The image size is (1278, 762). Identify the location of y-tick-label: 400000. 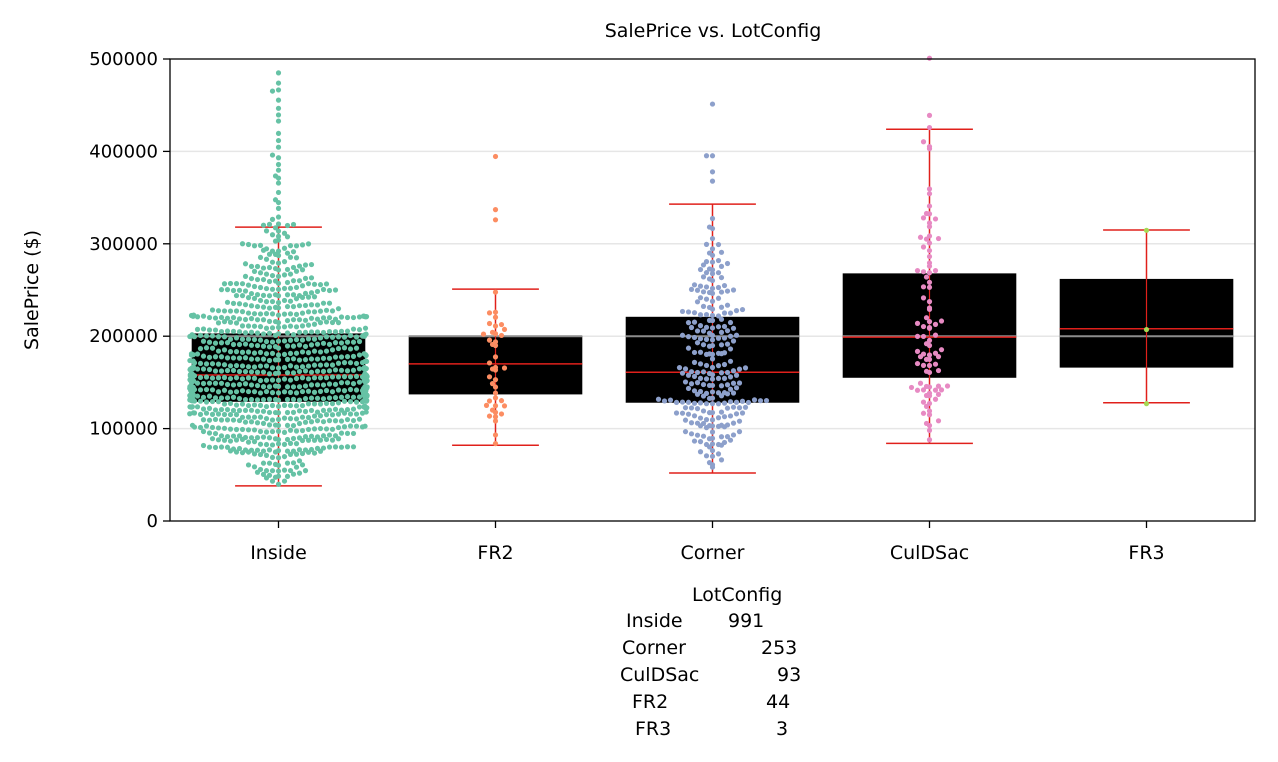
(123, 151).